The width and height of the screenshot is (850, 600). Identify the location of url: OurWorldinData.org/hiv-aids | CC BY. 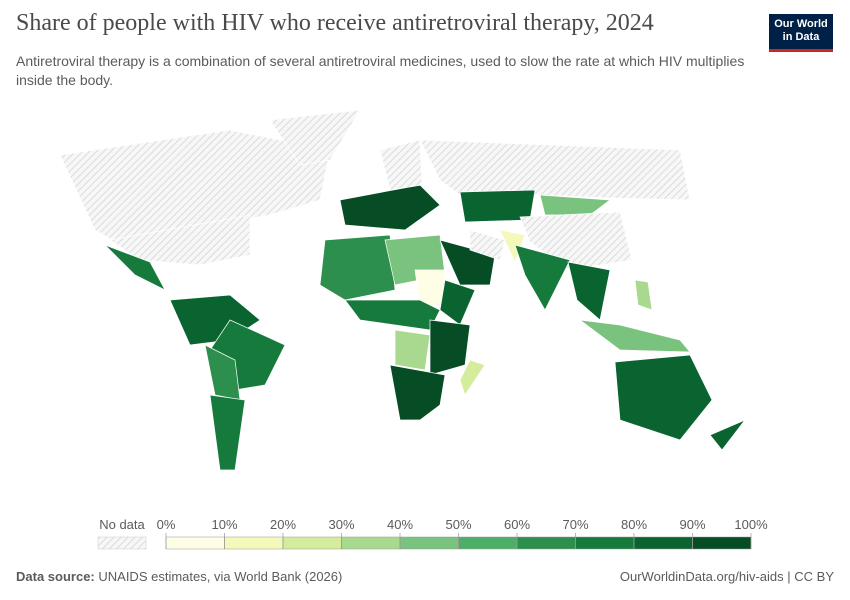
(726, 576).